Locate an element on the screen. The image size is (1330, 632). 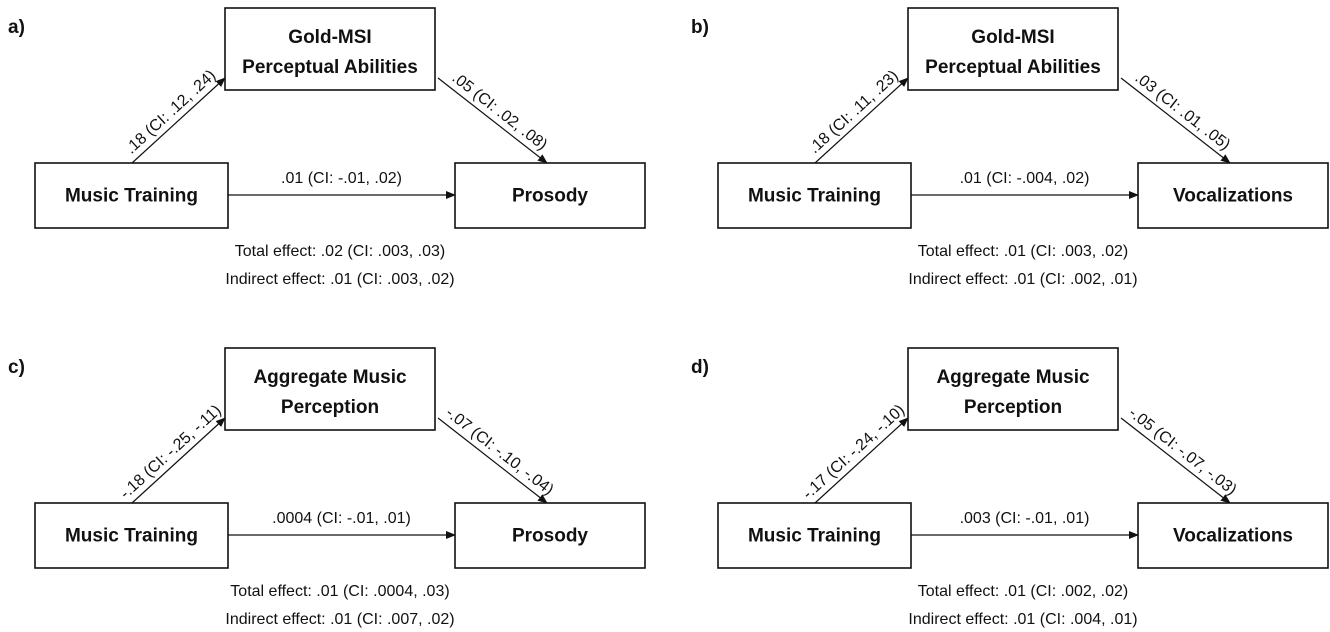
path-label: .18 (CI: .11, .23) is located at coordinates (854, 112).